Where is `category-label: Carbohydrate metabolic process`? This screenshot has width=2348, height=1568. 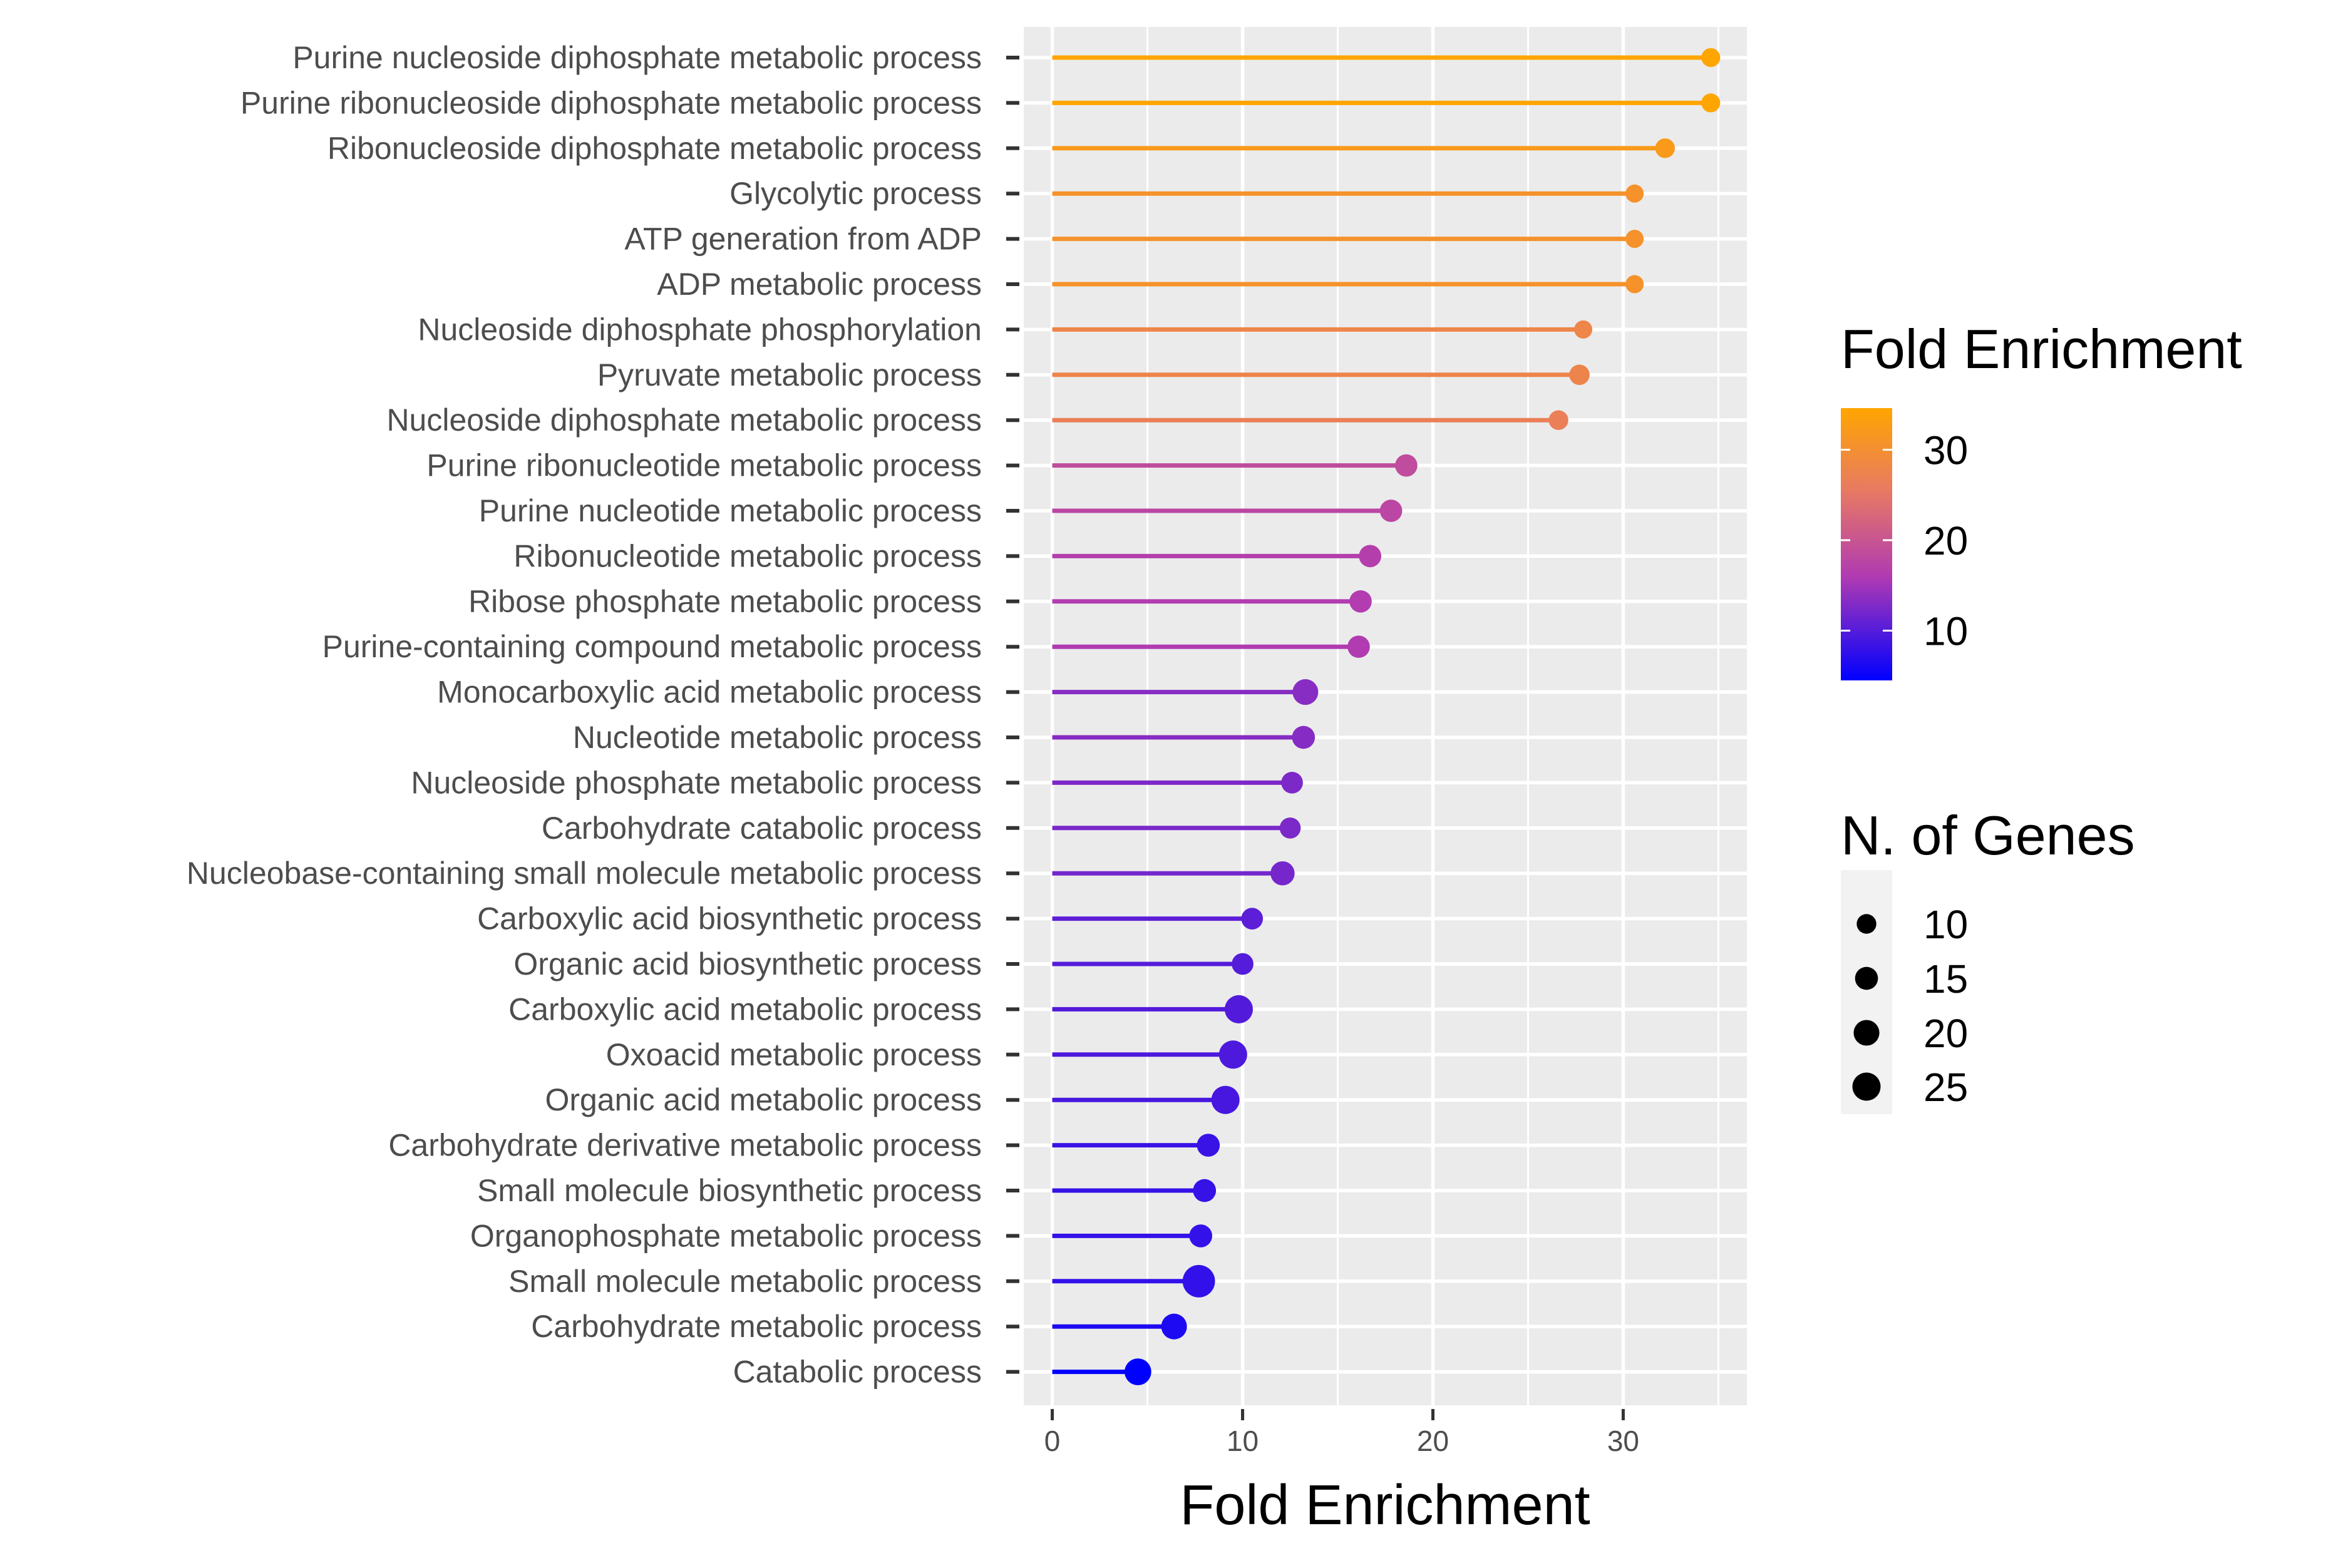 category-label: Carbohydrate metabolic process is located at coordinates (756, 1326).